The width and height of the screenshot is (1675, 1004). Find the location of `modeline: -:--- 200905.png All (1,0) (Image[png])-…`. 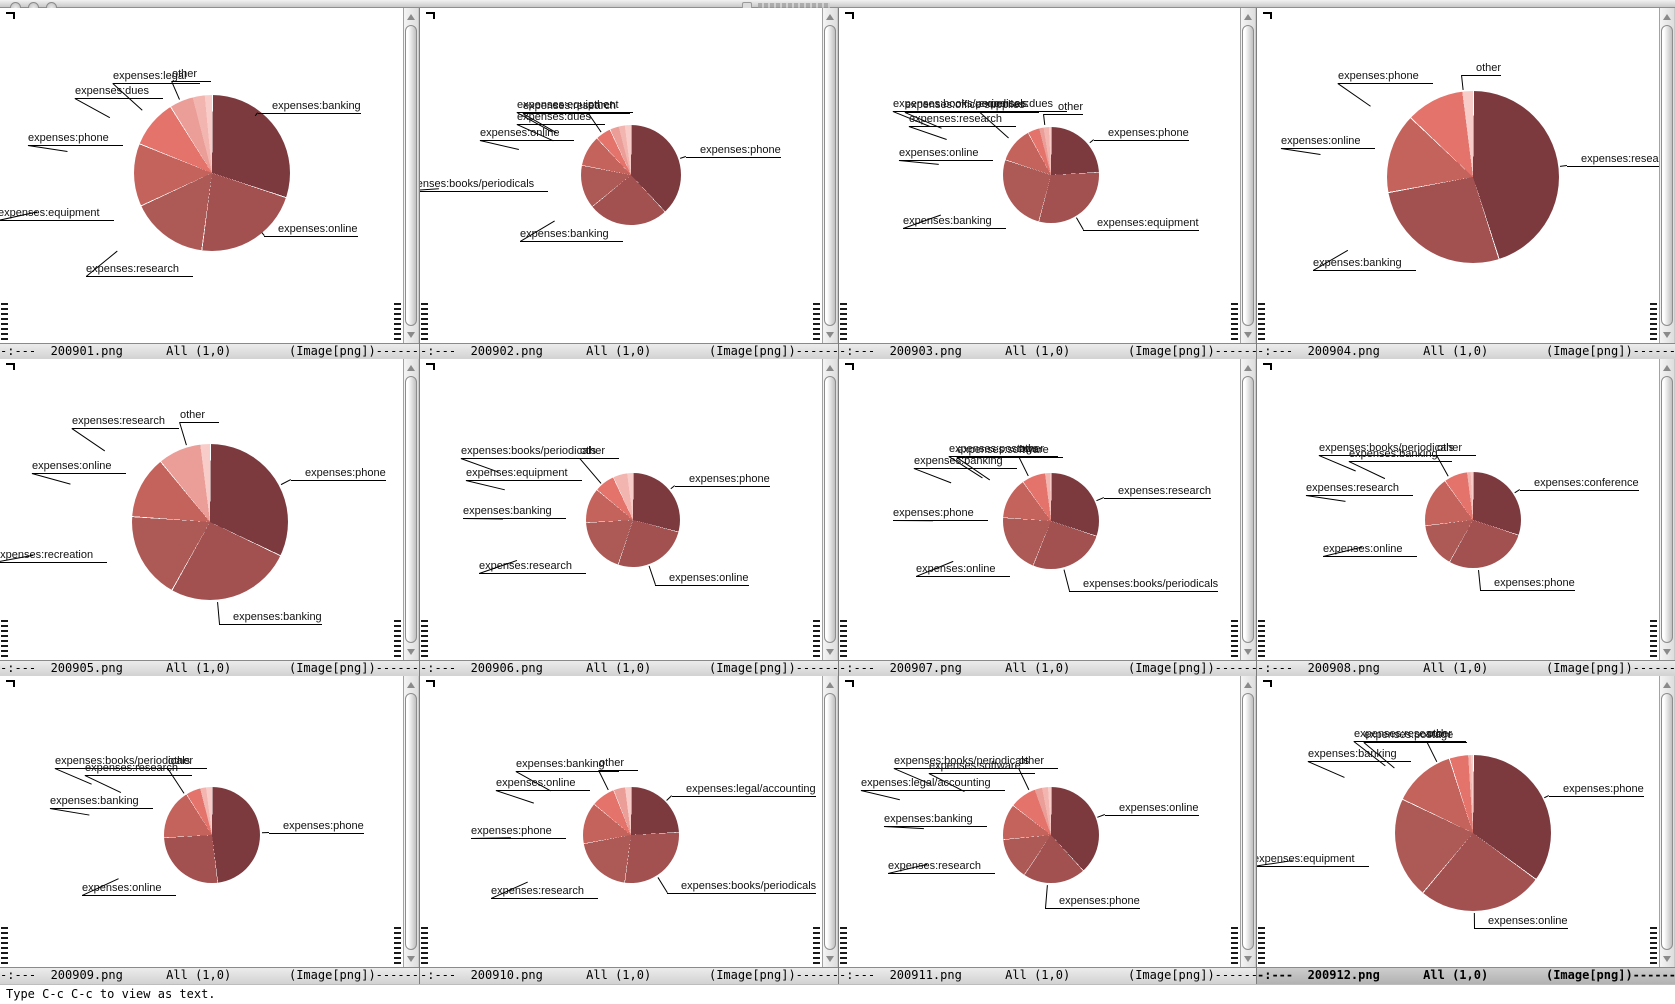

modeline: -:--- 200905.png All (1,0) (Image[png])-… is located at coordinates (209, 668).